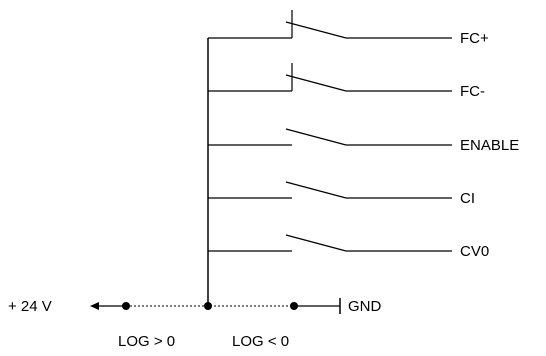 This screenshot has width=546, height=356. What do you see at coordinates (474, 251) in the screenshot?
I see `switch-label: CV0` at bounding box center [474, 251].